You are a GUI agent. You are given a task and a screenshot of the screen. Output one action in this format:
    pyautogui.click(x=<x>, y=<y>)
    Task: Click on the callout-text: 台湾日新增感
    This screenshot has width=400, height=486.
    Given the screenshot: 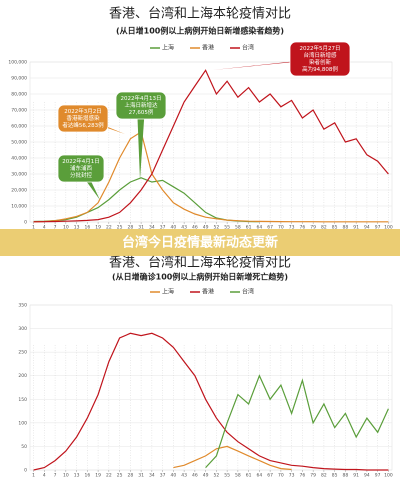 What is the action you would take?
    pyautogui.click(x=320, y=55)
    